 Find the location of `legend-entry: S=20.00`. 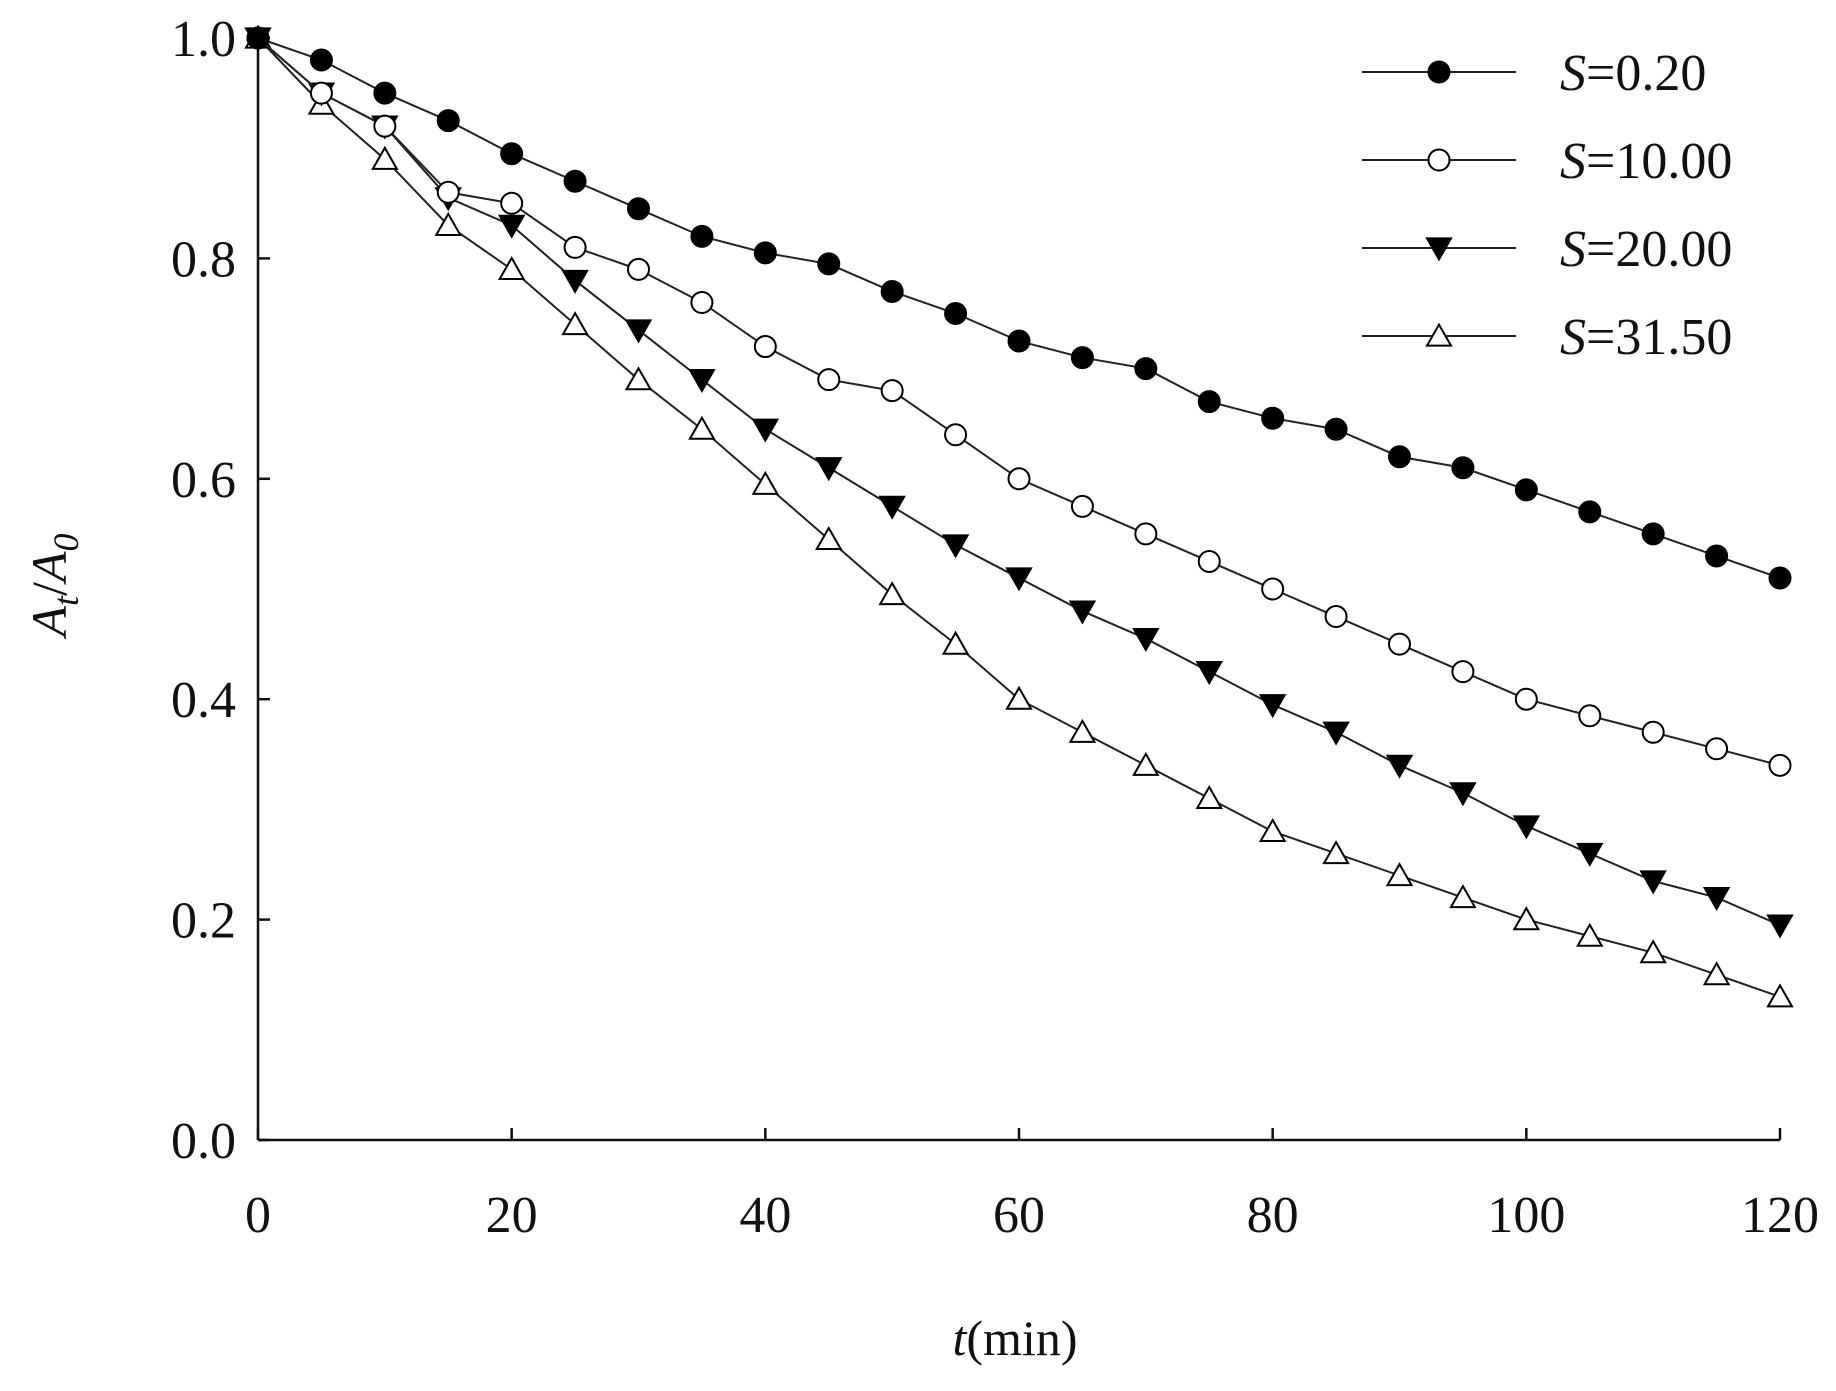

legend-entry: S=20.00 is located at coordinates (1547, 249).